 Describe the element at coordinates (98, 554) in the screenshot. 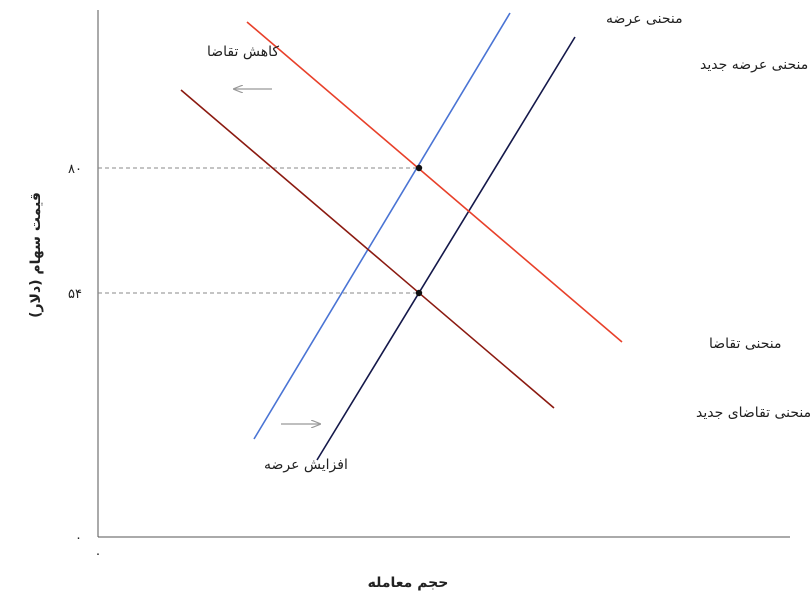

I see `x-tick-0: ۰` at that location.